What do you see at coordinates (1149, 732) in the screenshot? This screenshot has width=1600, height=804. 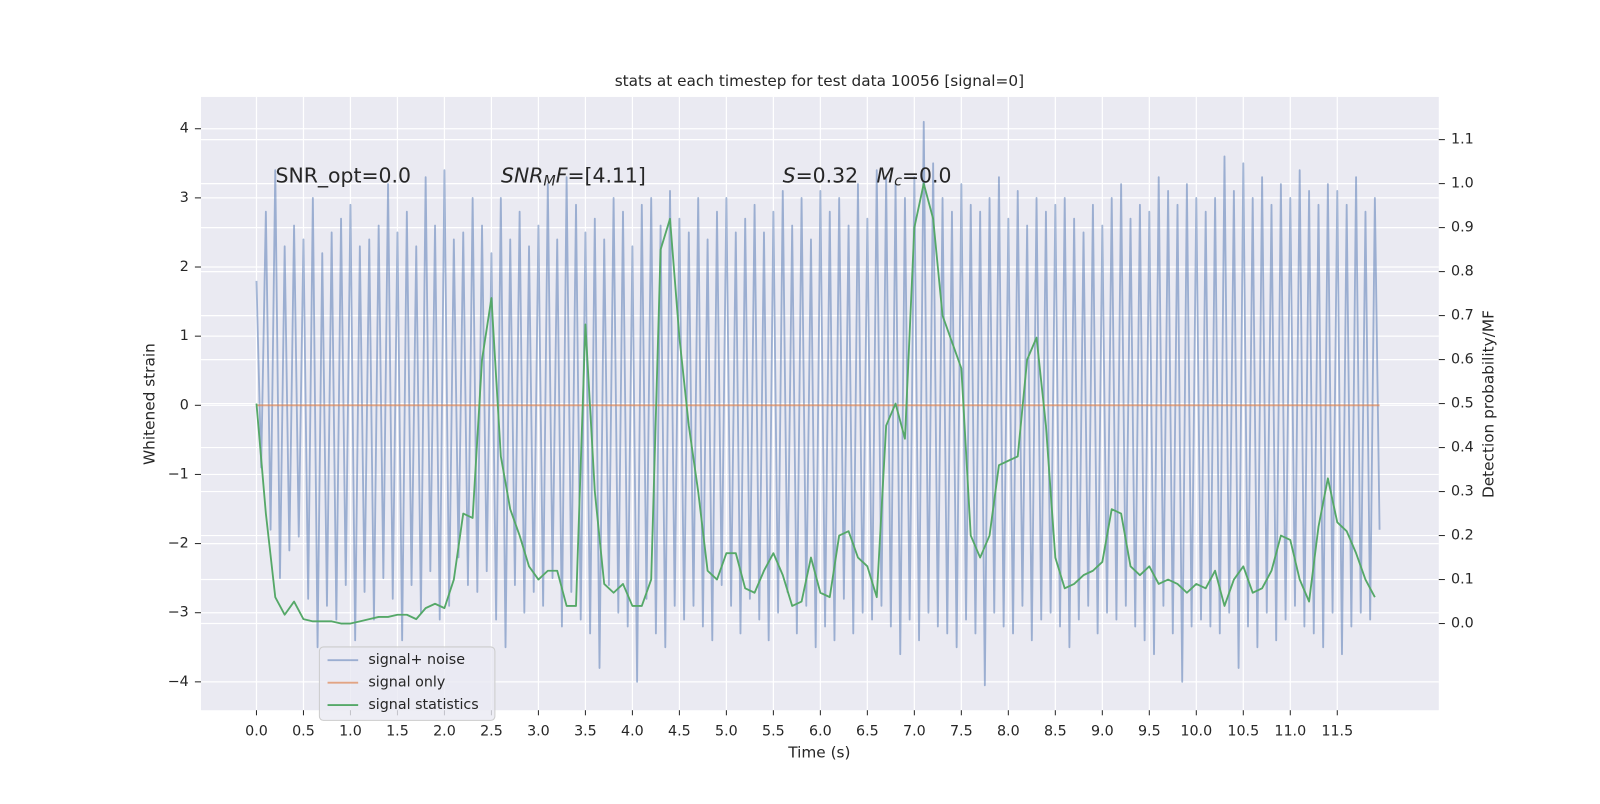 I see `x-tick-label: 9.5` at bounding box center [1149, 732].